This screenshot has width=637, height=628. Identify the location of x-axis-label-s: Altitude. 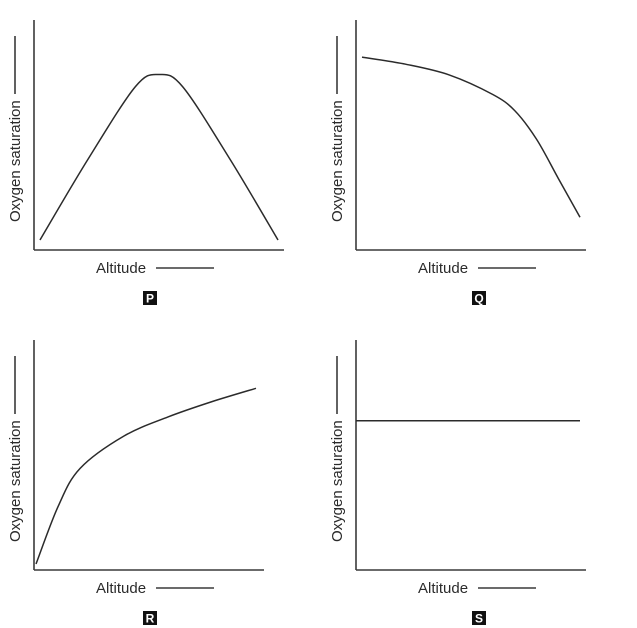
(443, 588).